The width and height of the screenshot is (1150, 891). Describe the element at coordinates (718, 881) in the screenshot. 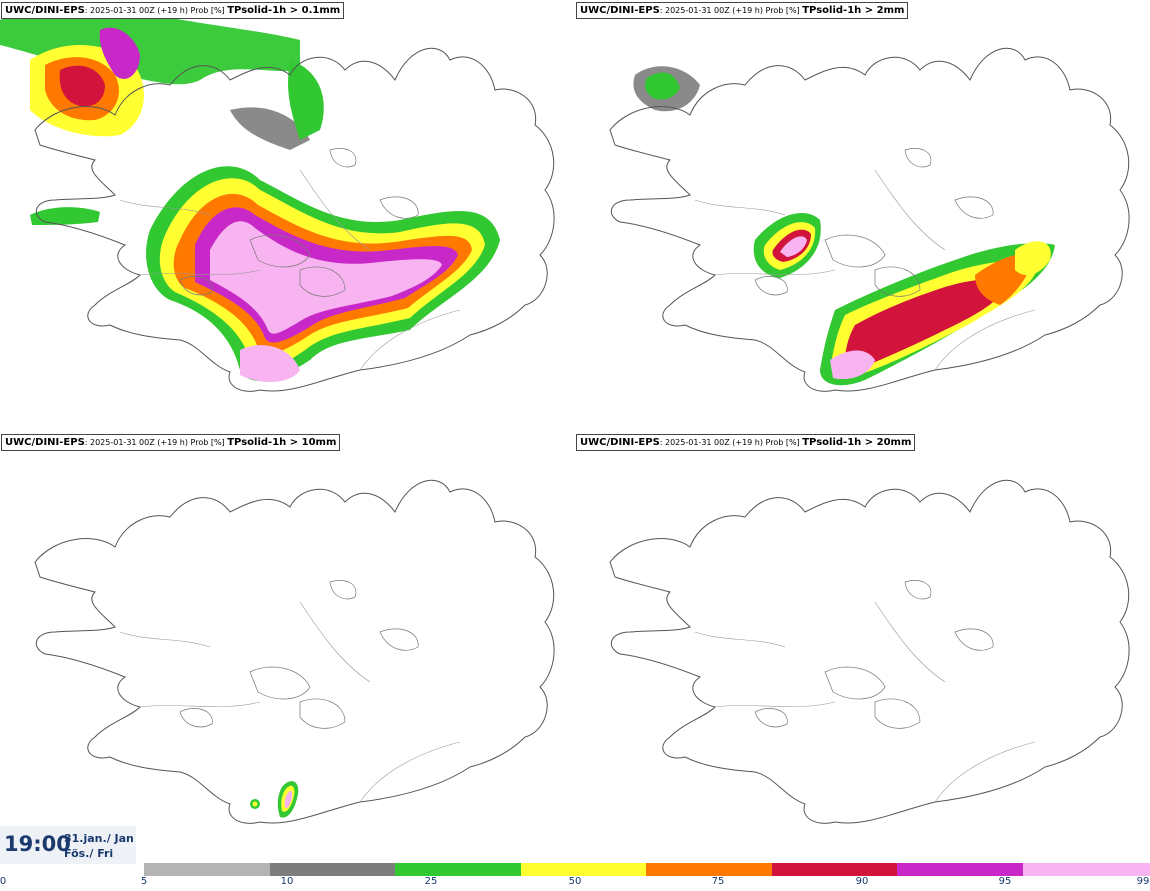

I see `legend-tick-label: 75` at that location.